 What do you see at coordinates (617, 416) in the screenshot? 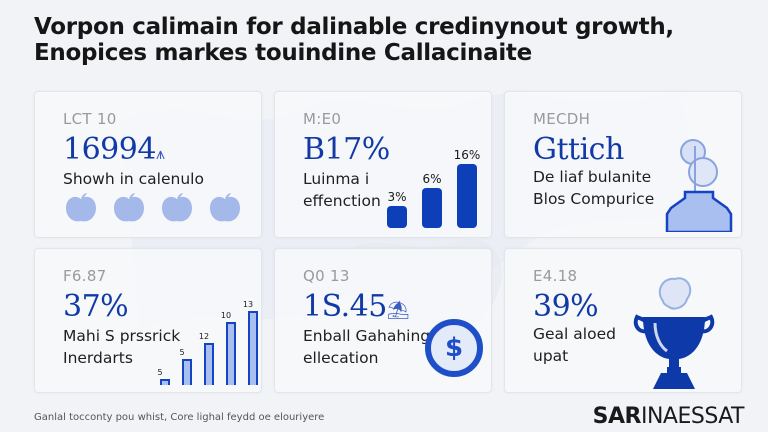
I see `brand-bold: SAR` at bounding box center [617, 416].